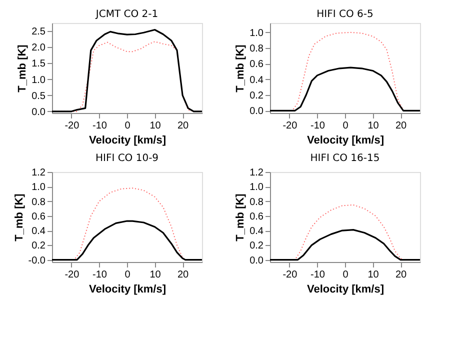  I want to click on y-tick-label: 0.5, so click(39, 96).